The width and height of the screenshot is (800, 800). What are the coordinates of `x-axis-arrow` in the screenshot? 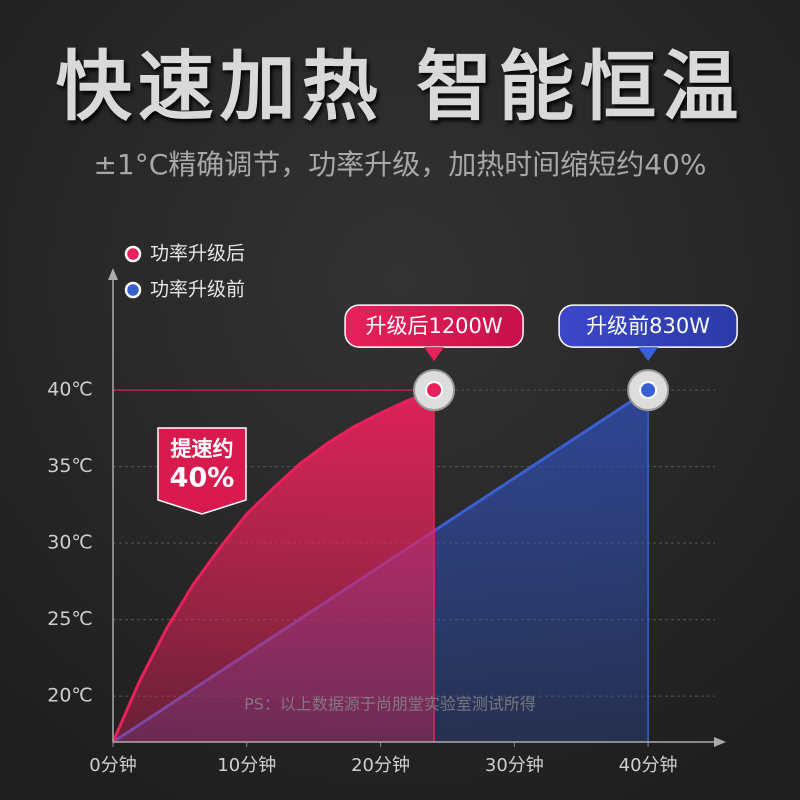 It's located at (720, 742).